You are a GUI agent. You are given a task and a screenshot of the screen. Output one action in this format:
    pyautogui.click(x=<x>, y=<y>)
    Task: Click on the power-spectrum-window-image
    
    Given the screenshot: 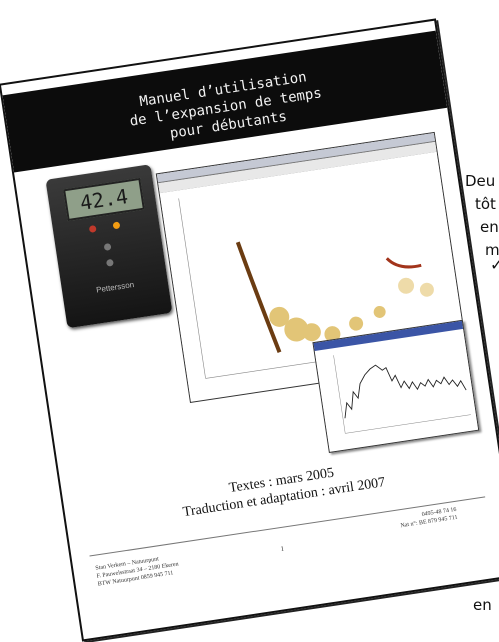 What is the action you would take?
    pyautogui.click(x=396, y=386)
    